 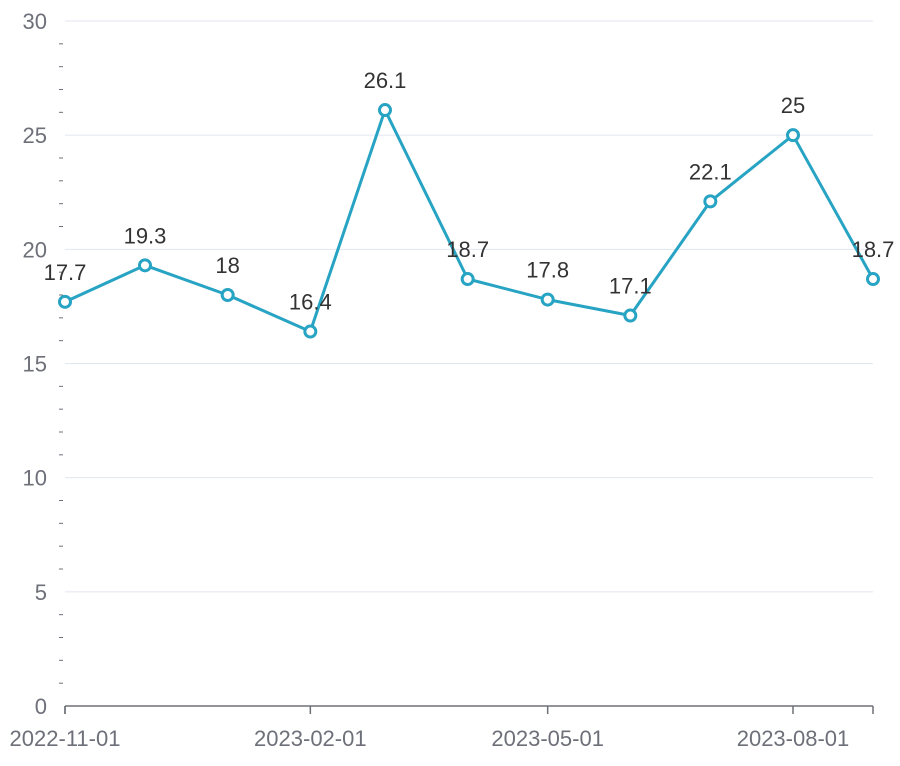 What do you see at coordinates (385, 80) in the screenshot?
I see `data-label: 26.1` at bounding box center [385, 80].